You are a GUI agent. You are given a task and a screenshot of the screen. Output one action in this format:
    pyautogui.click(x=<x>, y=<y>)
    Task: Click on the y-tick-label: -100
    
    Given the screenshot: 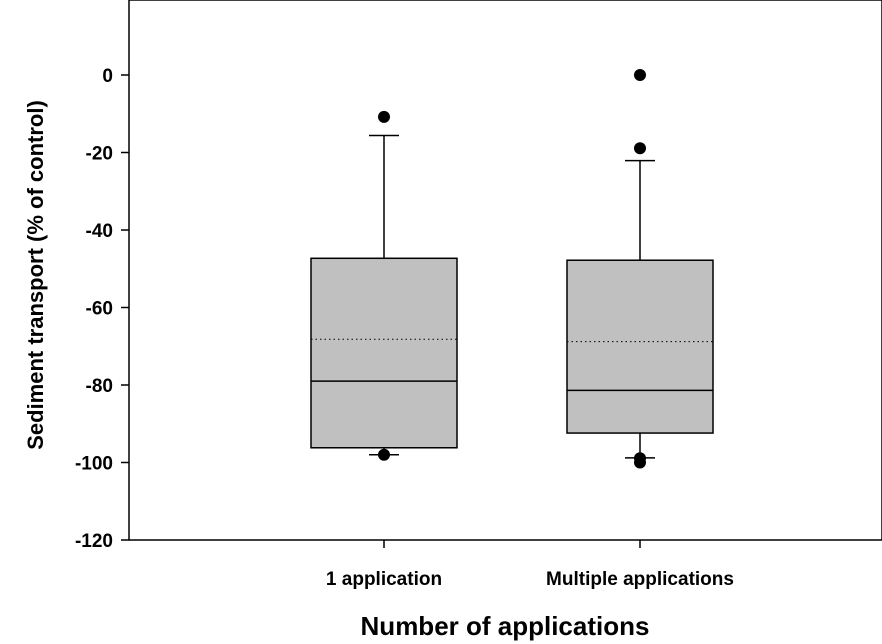 What is the action you would take?
    pyautogui.click(x=94, y=464)
    